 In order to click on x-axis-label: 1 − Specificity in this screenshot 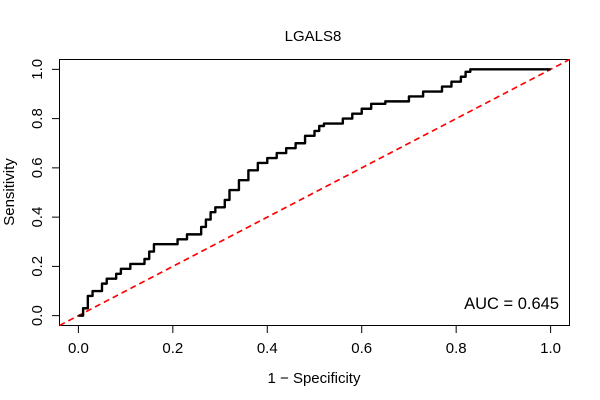, I will do `click(314, 378)`.